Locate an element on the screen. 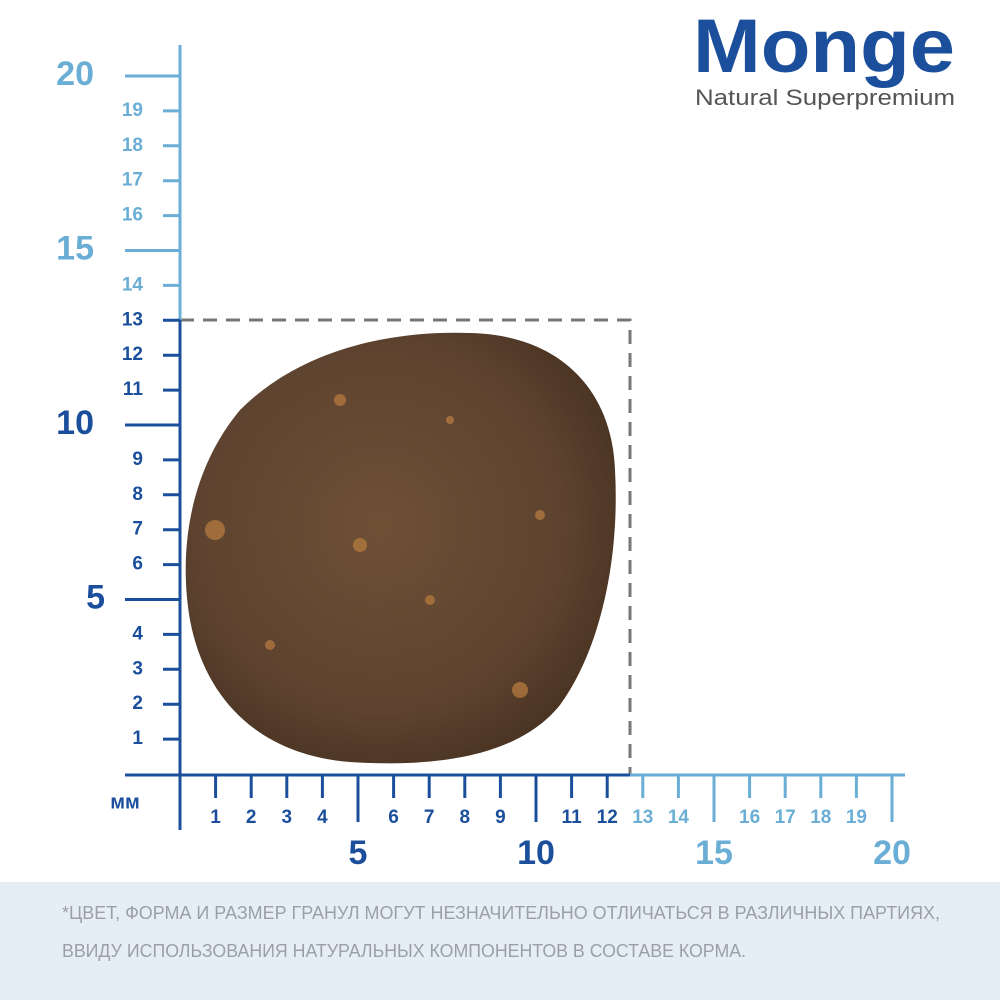 The image size is (1000, 1000). unit-label: мм is located at coordinates (125, 802).